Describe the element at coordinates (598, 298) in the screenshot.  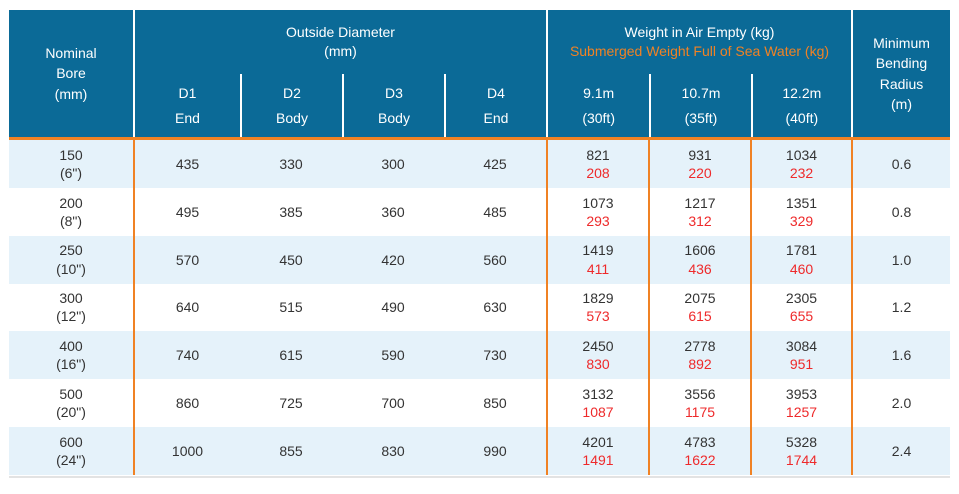
I see `weight-air-value: 1829` at that location.